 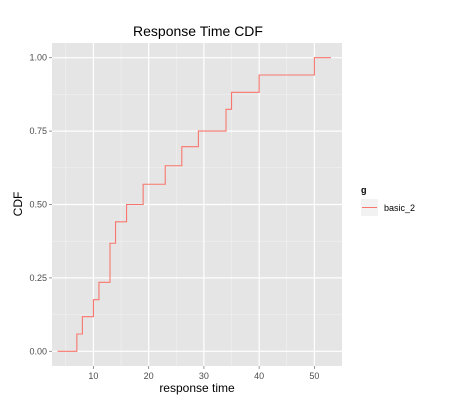 I want to click on legend-label: basic_2, so click(x=399, y=208).